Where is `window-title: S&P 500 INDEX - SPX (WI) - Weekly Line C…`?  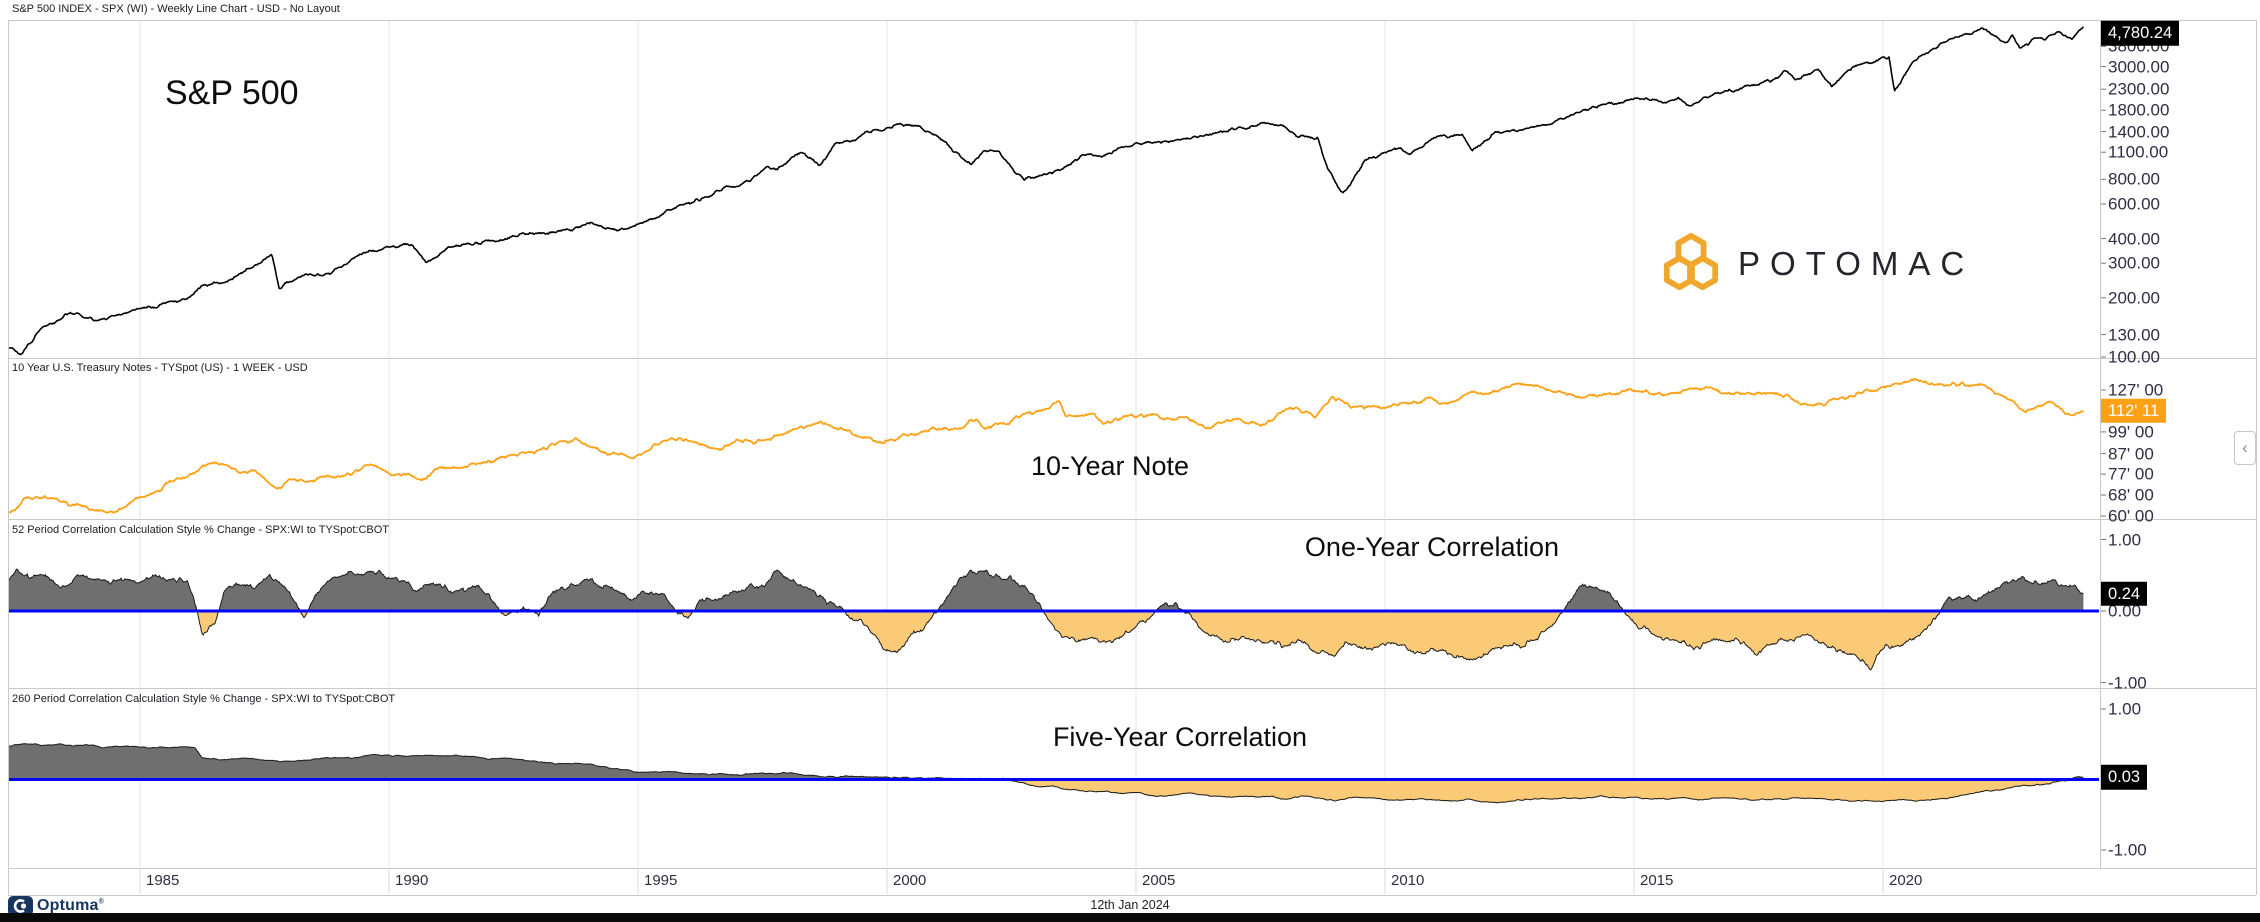
window-title: S&P 500 INDEX - SPX (WI) - Weekly Line C… is located at coordinates (176, 9).